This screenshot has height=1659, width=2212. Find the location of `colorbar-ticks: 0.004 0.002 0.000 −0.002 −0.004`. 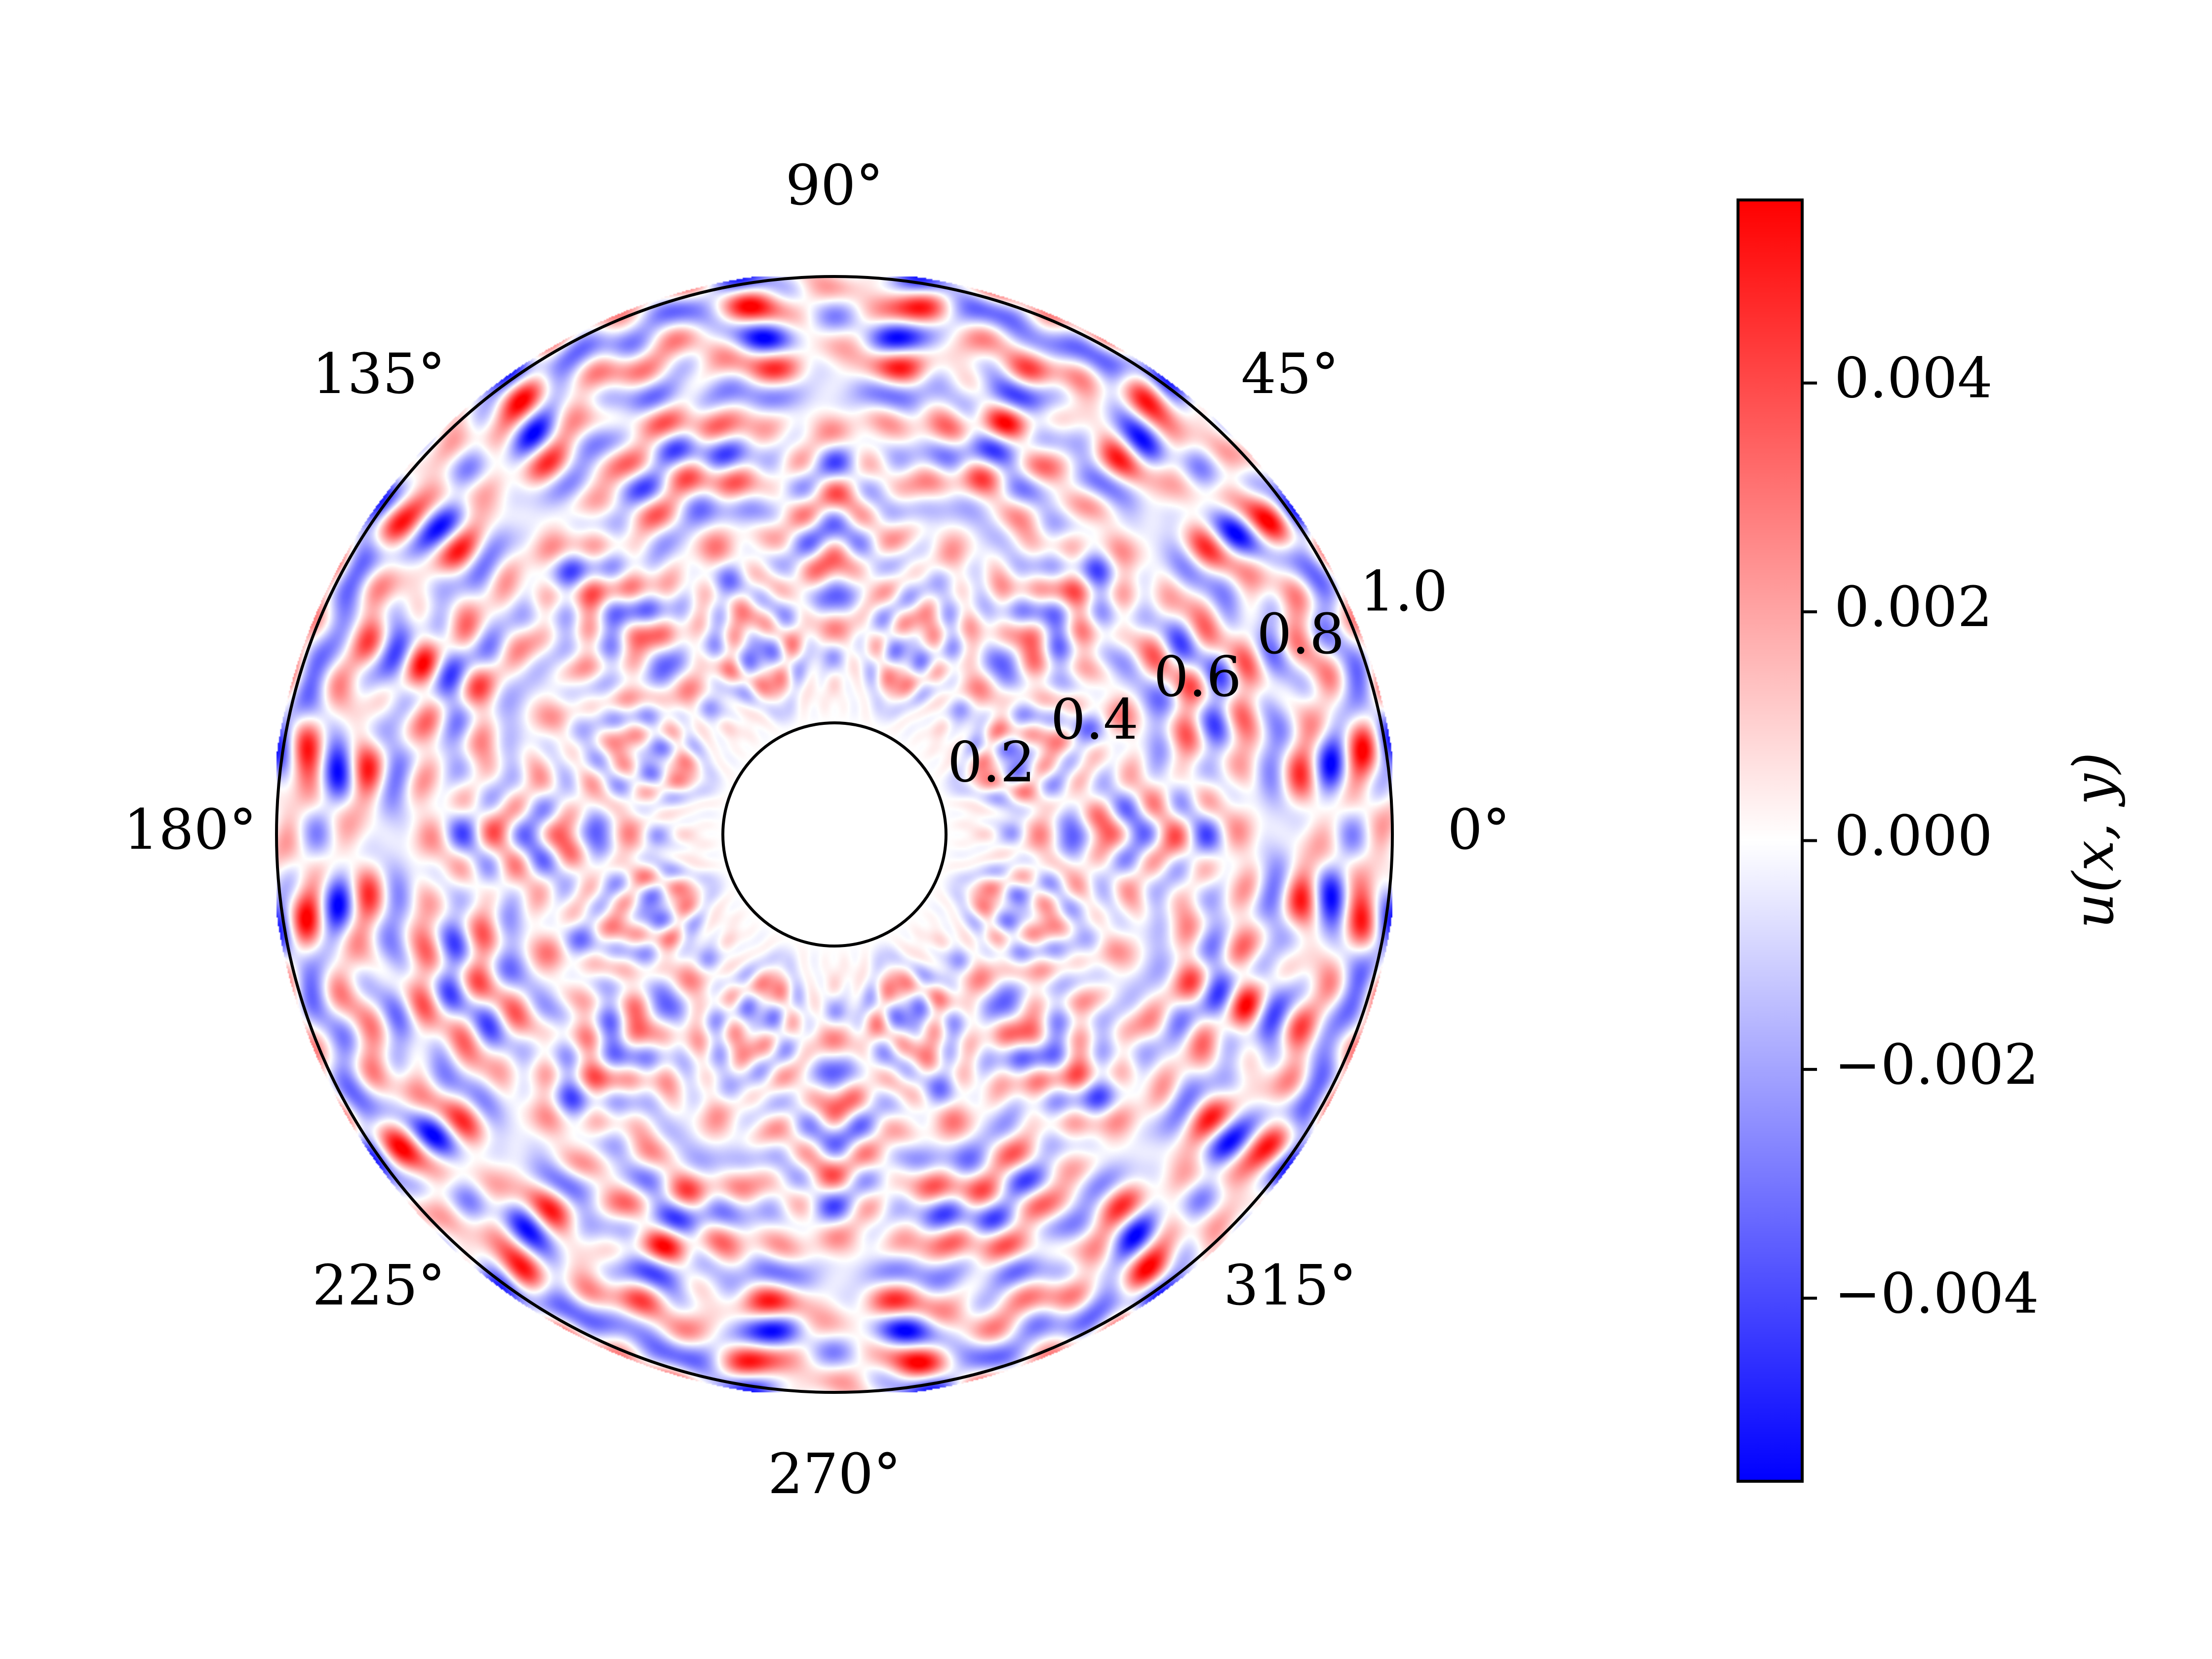

colorbar-ticks: 0.004 0.002 0.000 −0.002 −0.004 is located at coordinates (1921, 837).